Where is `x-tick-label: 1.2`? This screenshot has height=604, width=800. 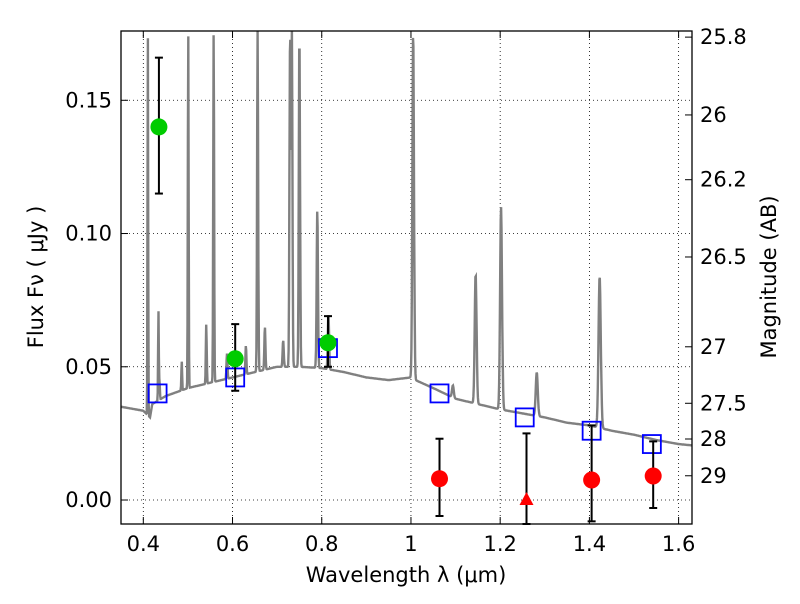
x-tick-label: 1.2 is located at coordinates (499, 544).